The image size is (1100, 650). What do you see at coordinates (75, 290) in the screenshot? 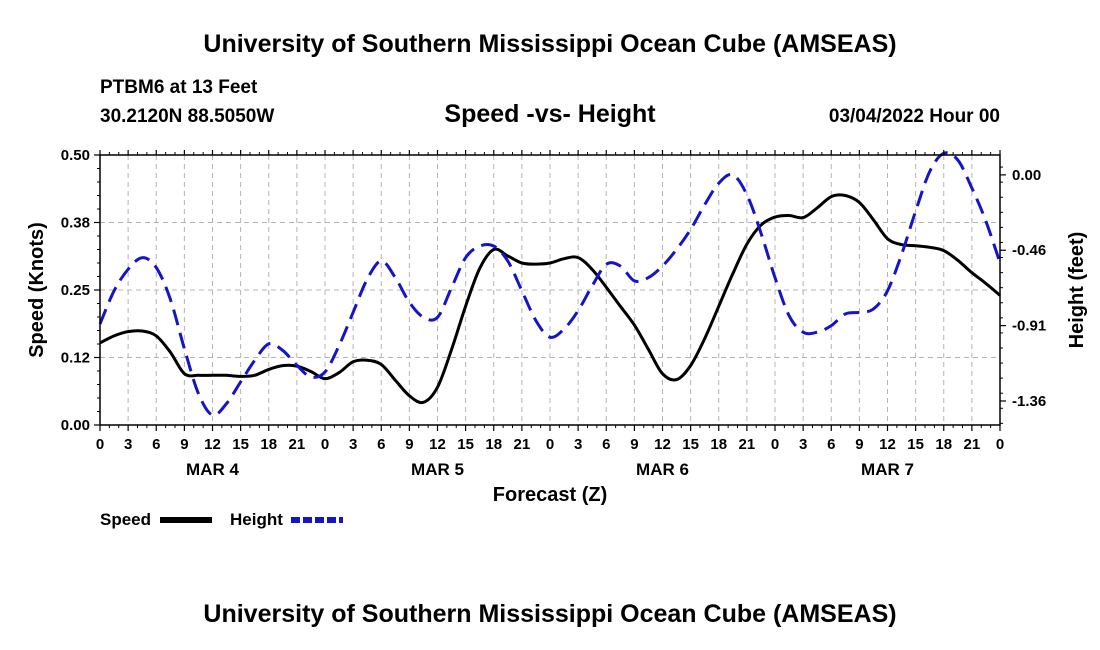
I see `y-tick-label: 0.25` at bounding box center [75, 290].